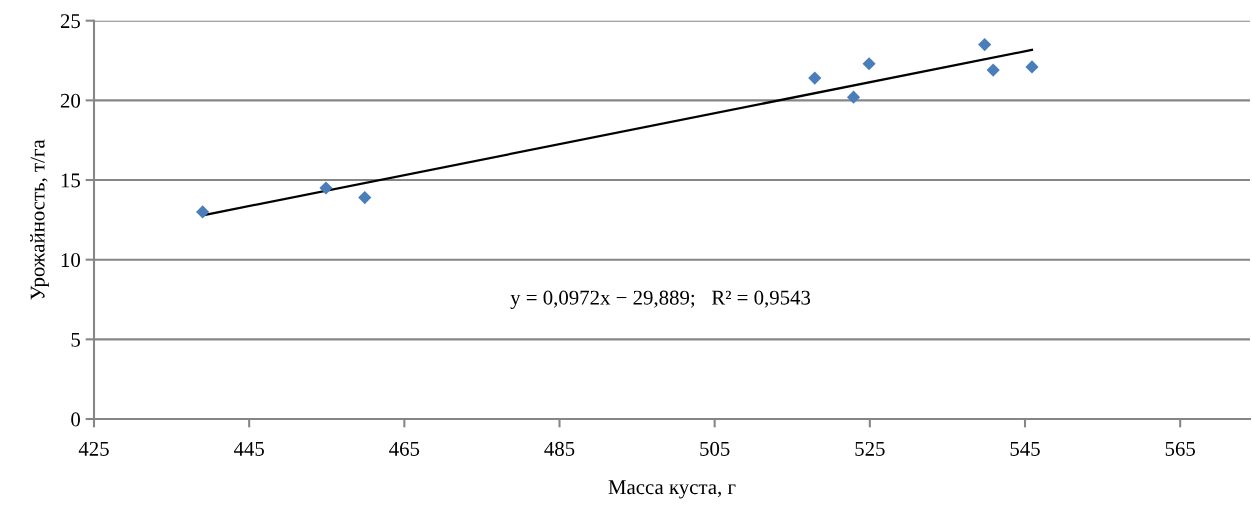 This screenshot has height=508, width=1252. What do you see at coordinates (660, 299) in the screenshot?
I see `annotation: y = 0,0972x − 29,889; R² = 0,9543` at bounding box center [660, 299].